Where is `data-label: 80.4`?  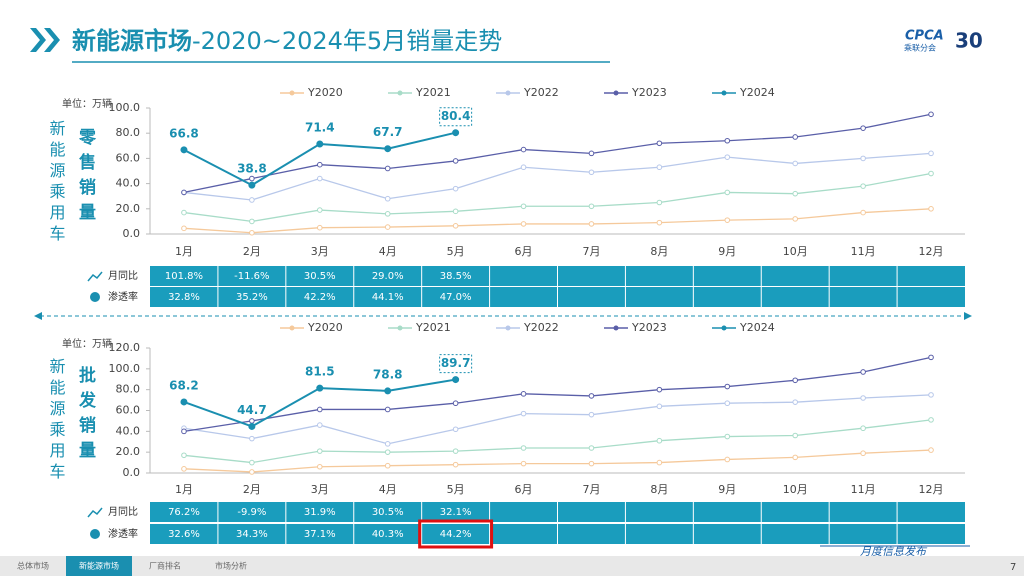 data-label: 80.4 is located at coordinates (456, 116).